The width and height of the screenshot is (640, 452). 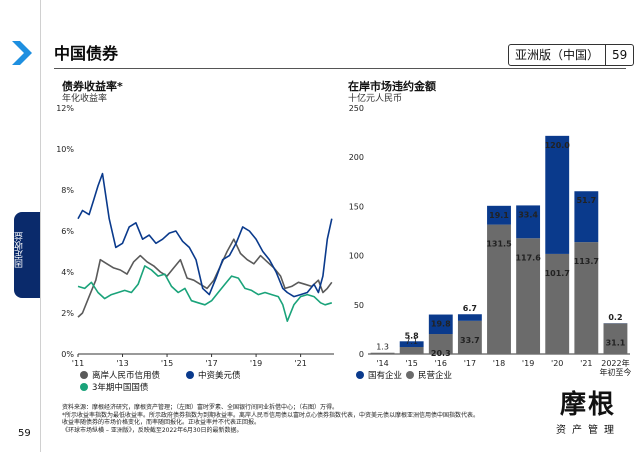 What do you see at coordinates (361, 354) in the screenshot?
I see `y-tick-label: 0` at bounding box center [361, 354].